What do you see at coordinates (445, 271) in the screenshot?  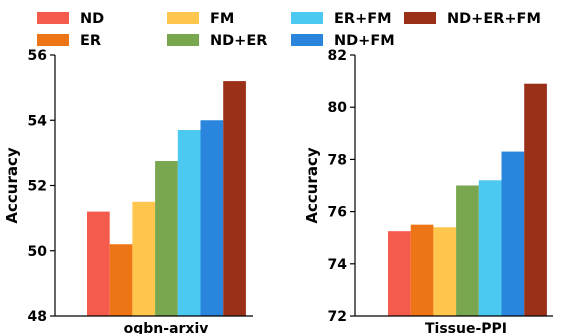 I see `bar-tissue-ppi-fm` at bounding box center [445, 271].